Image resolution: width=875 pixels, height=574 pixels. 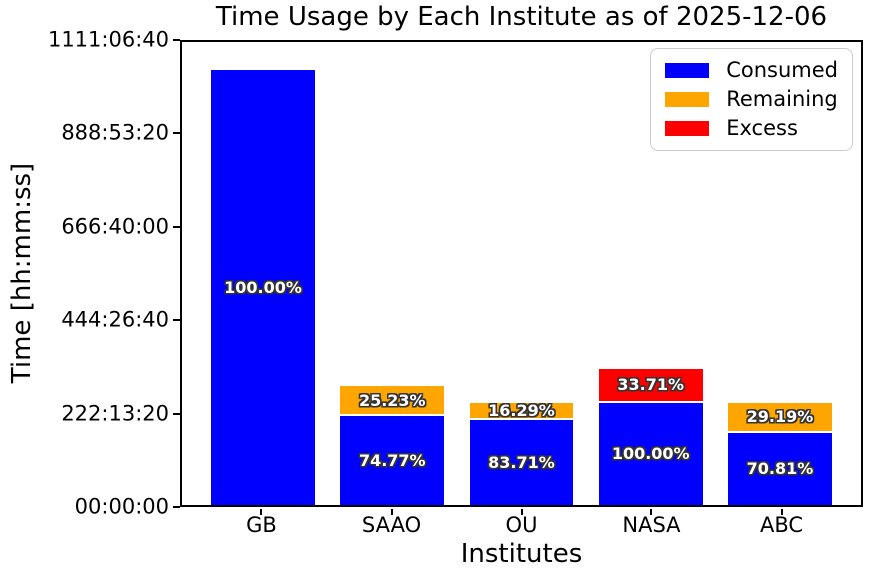 I want to click on bar-segment-remaining: 29.19%, so click(x=780, y=417).